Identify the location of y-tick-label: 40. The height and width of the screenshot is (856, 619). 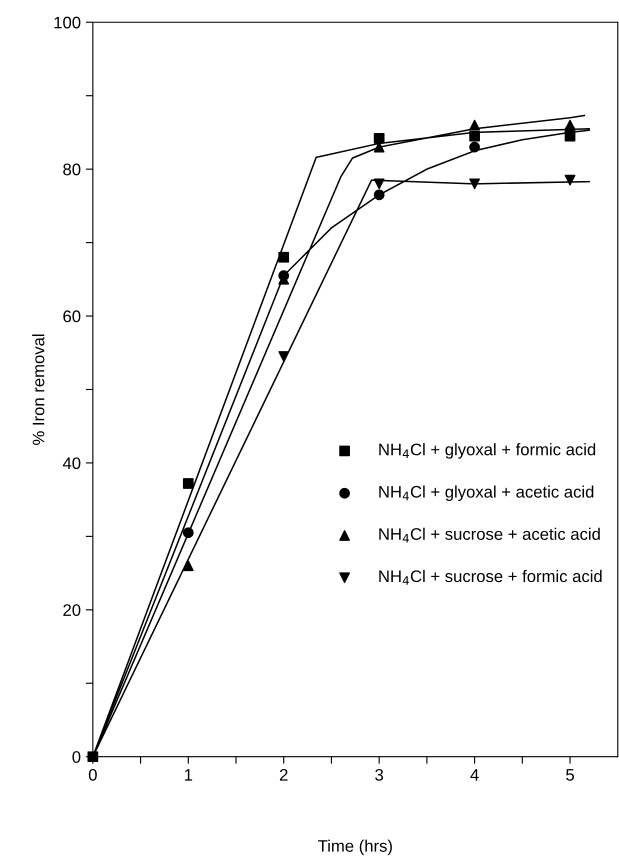
(71, 463).